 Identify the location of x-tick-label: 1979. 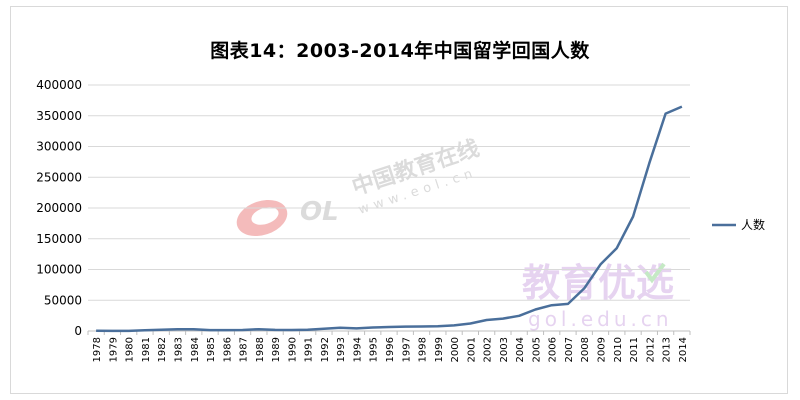
(113, 349).